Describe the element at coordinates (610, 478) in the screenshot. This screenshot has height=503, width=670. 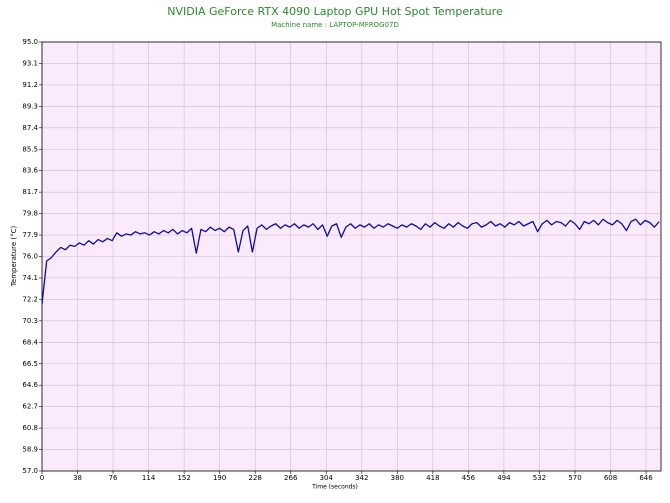
I see `x-tick-label: 608` at that location.